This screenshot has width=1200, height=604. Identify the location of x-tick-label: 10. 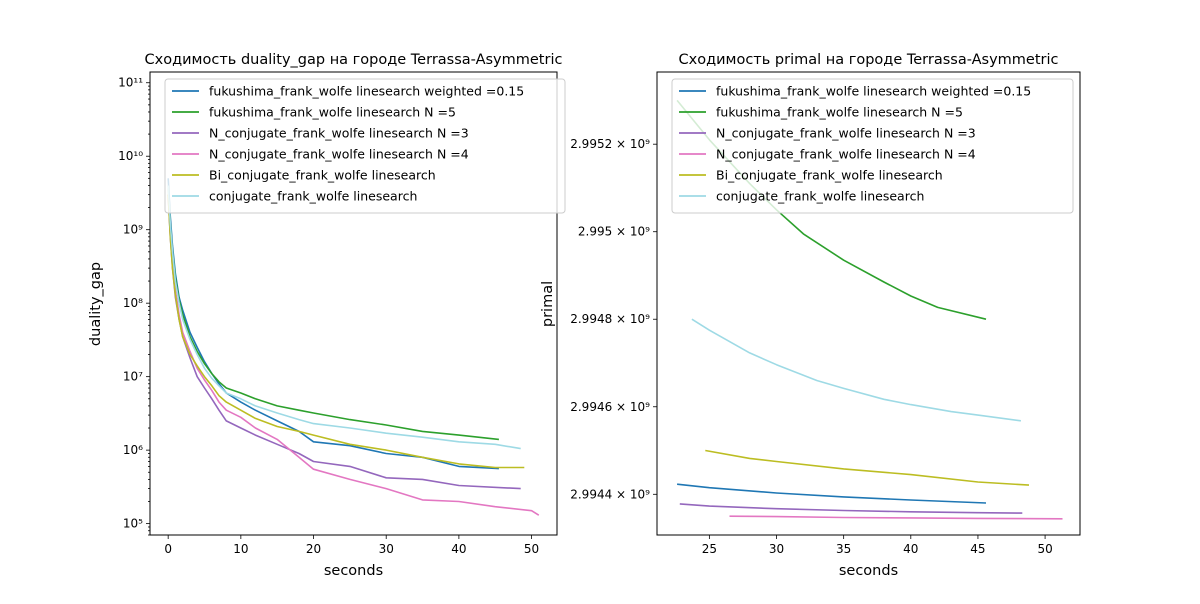
(240, 549).